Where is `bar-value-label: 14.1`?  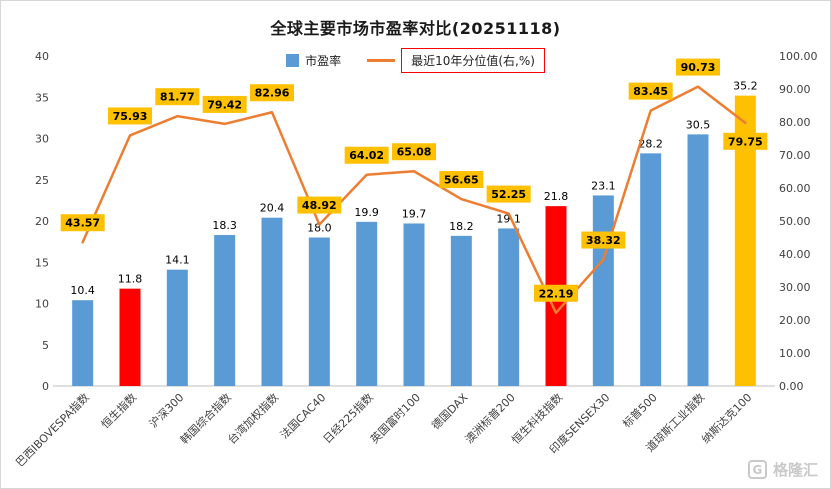
bar-value-label: 14.1 is located at coordinates (177, 260).